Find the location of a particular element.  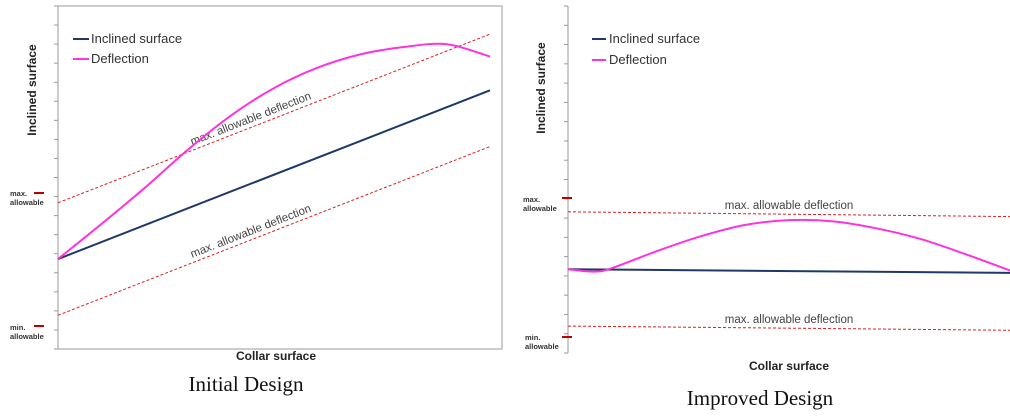

series-deflection is located at coordinates (788, 245).